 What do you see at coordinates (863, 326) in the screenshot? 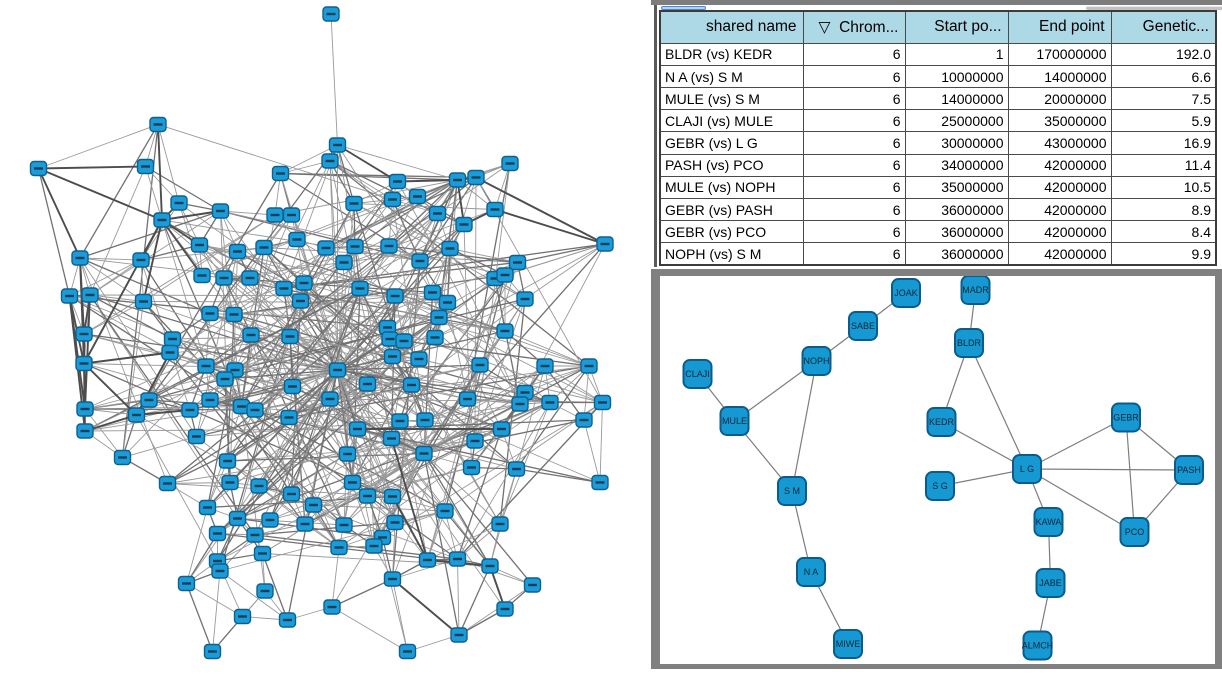
I see `svg-text: SABE` at bounding box center [863, 326].